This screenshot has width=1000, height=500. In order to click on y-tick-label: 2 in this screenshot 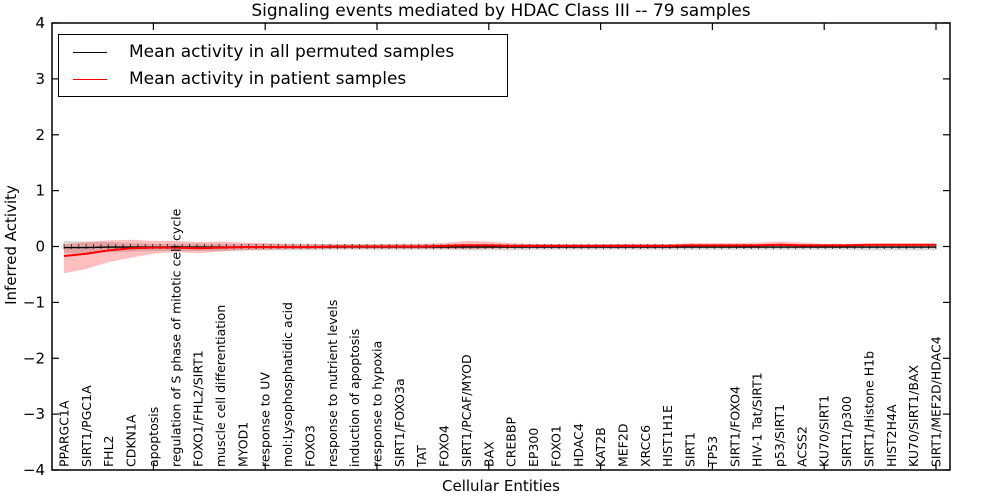, I will do `click(40, 135)`.